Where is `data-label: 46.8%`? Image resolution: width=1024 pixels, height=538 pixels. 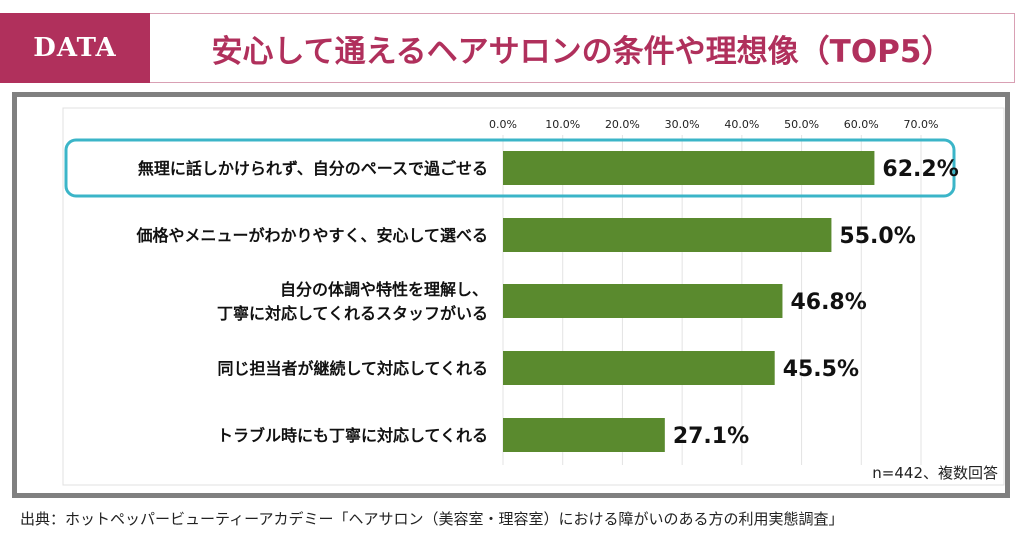
data-label: 46.8% is located at coordinates (828, 302).